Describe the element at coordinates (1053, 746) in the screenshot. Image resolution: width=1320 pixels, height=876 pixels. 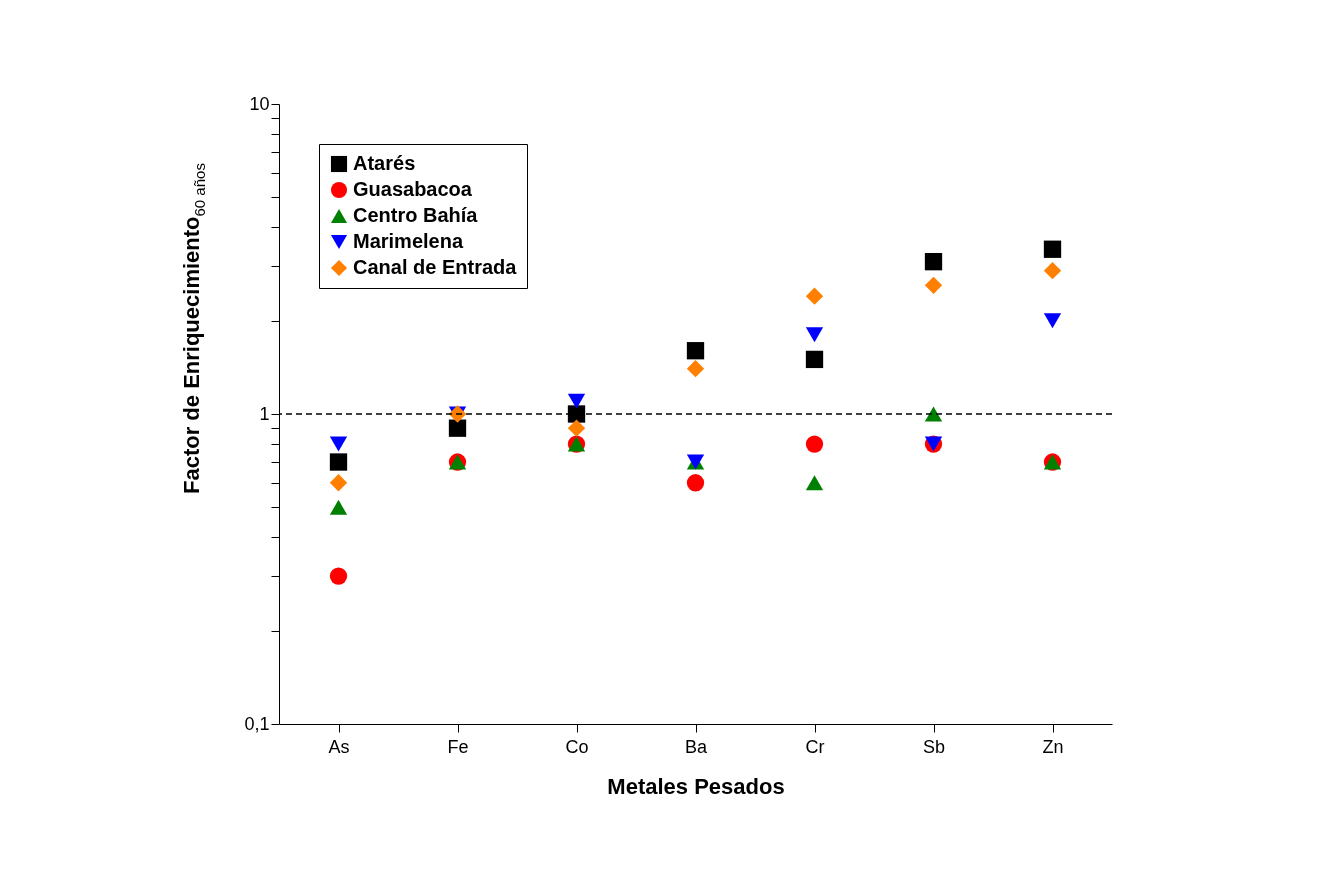
I see `x-tick-label: Zn` at that location.